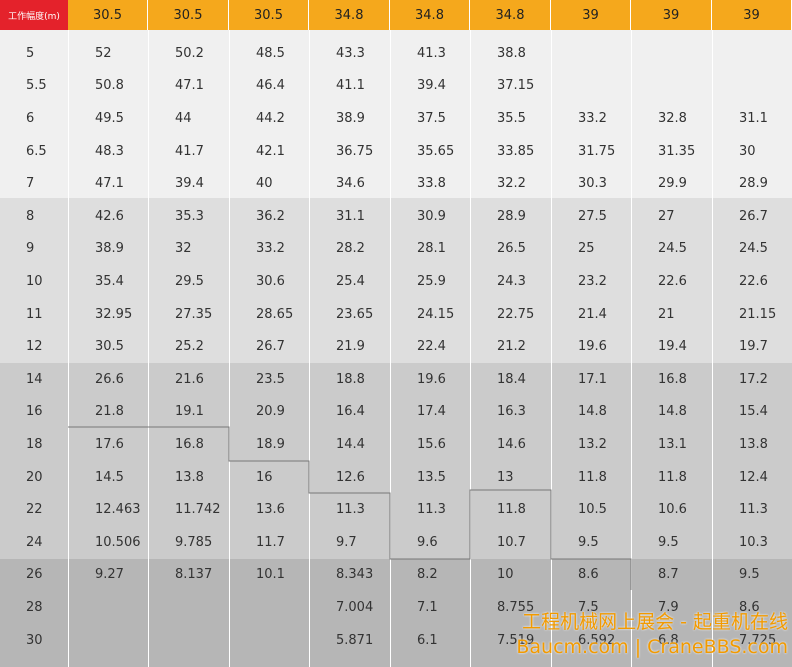  I want to click on table-cell: 27, so click(666, 216).